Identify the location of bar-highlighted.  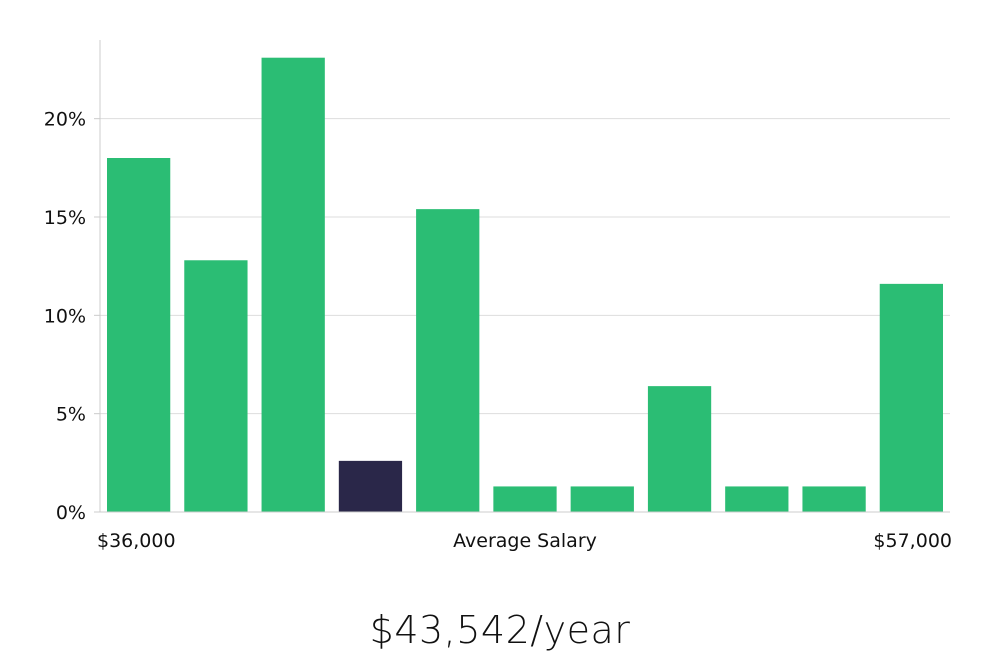
(370, 486).